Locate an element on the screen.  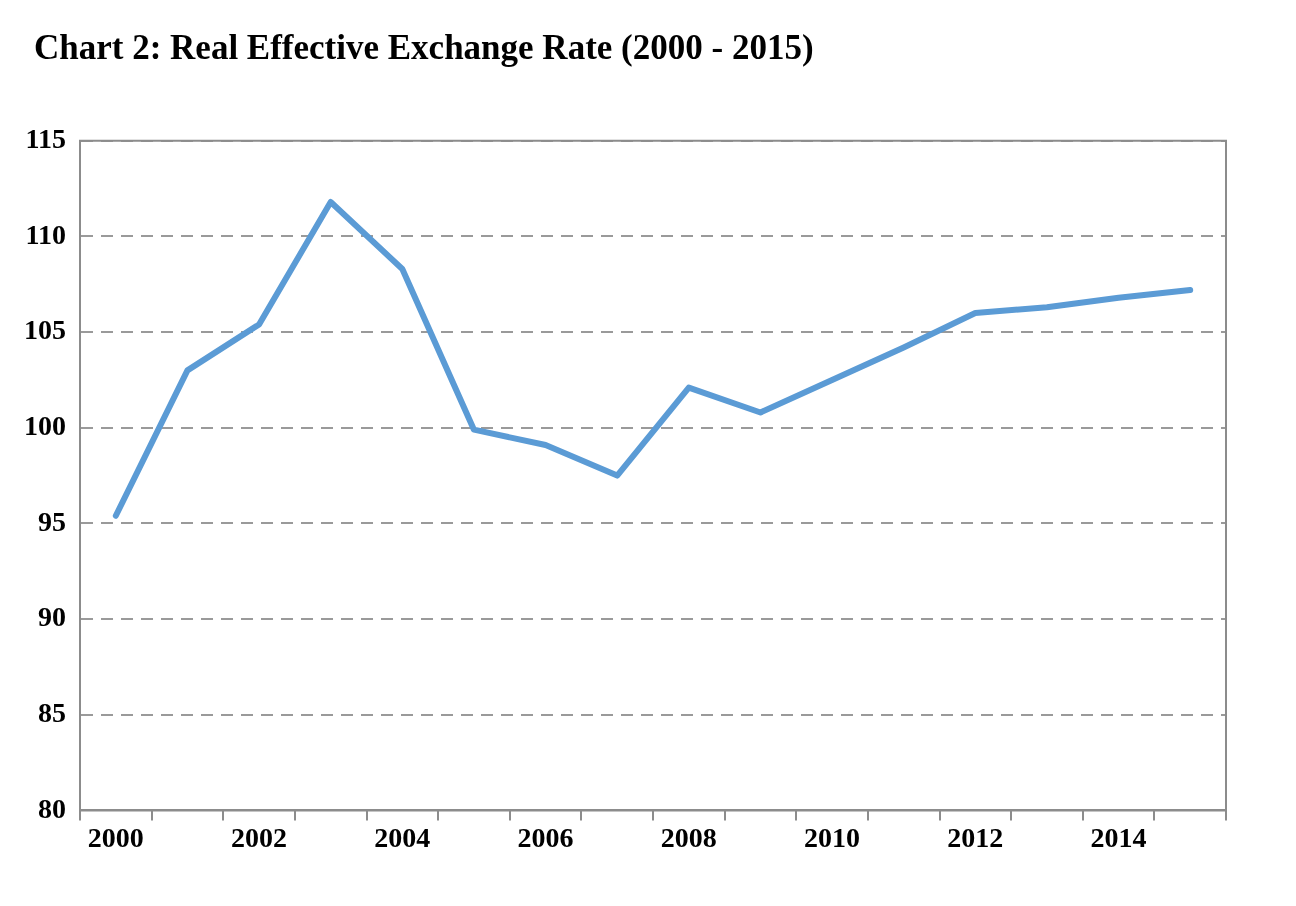
y-tick-label: 85 is located at coordinates (52, 712).